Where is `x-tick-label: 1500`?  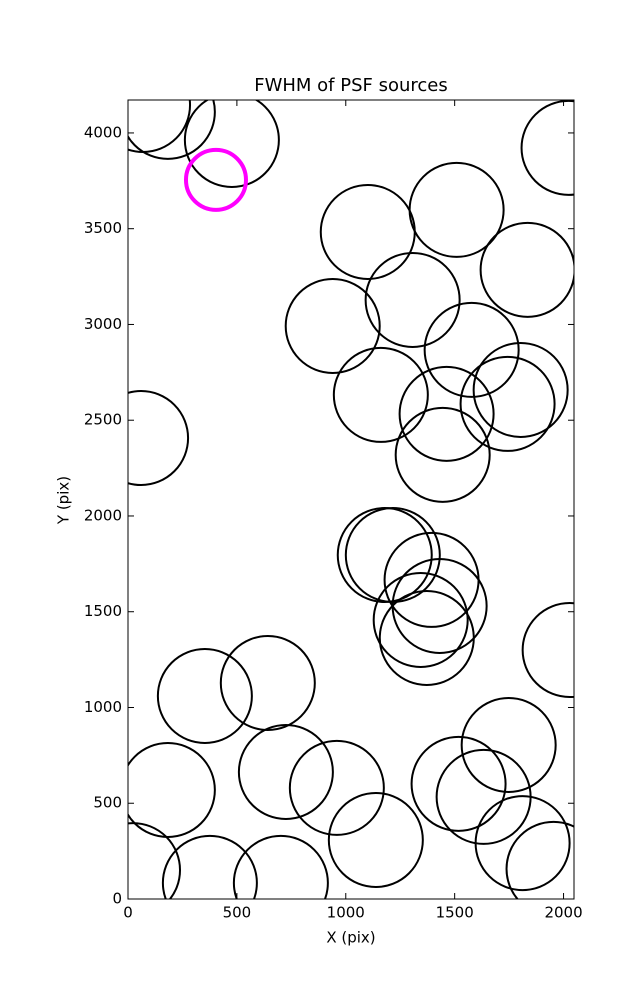 x-tick-label: 1500 is located at coordinates (455, 913).